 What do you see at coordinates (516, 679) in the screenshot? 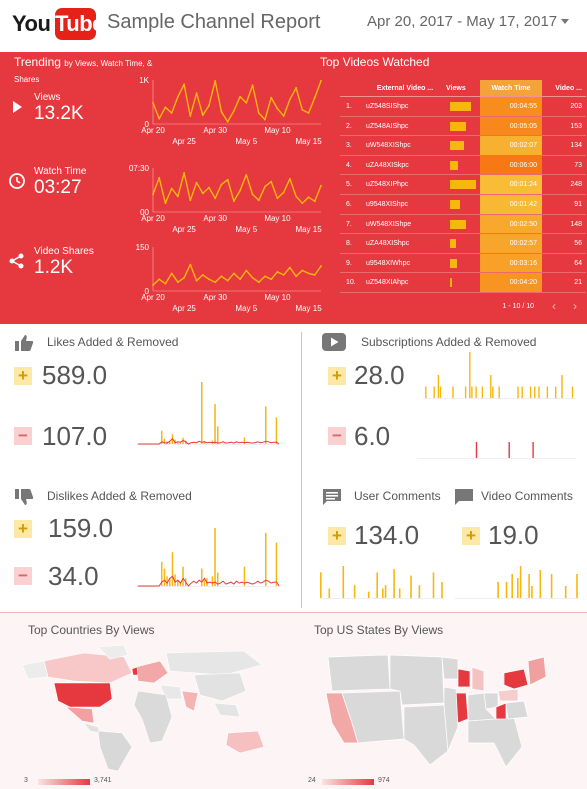
I see `new-york-region` at bounding box center [516, 679].